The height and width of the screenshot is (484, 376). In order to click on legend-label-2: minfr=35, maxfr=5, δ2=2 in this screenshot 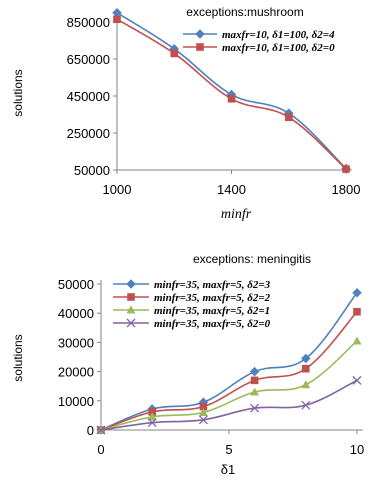, I will do `click(212, 298)`.